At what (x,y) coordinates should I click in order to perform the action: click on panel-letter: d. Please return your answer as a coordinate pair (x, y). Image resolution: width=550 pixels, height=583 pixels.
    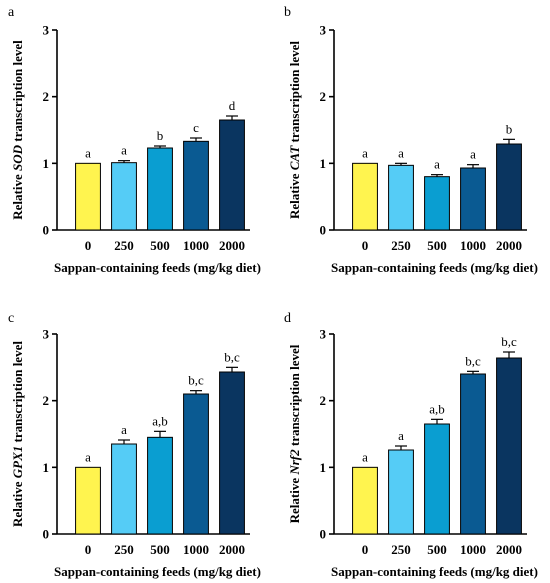
    Looking at the image, I should click on (287, 318).